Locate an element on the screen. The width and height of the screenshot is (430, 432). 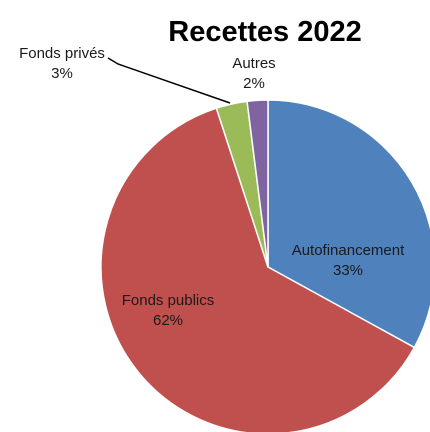
pie-slice-autres is located at coordinates (257, 183).